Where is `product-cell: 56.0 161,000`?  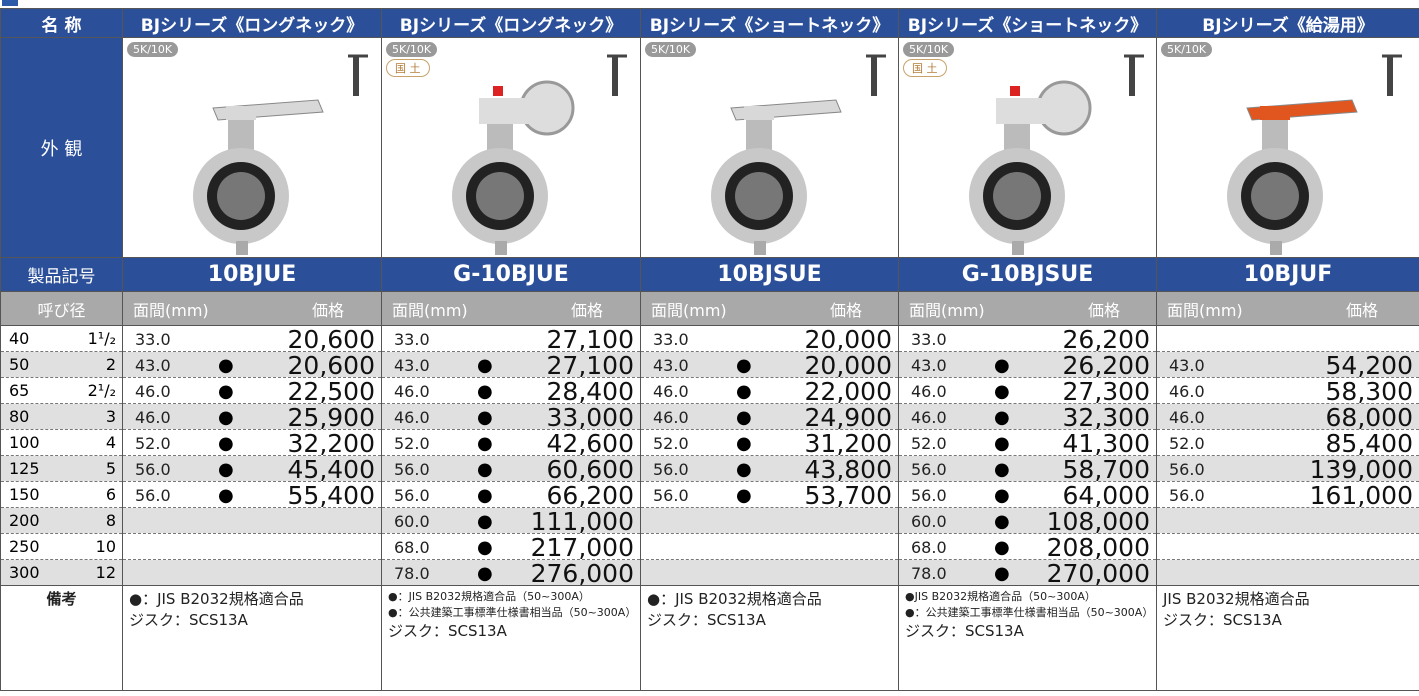 product-cell: 56.0 161,000 is located at coordinates (1287, 494).